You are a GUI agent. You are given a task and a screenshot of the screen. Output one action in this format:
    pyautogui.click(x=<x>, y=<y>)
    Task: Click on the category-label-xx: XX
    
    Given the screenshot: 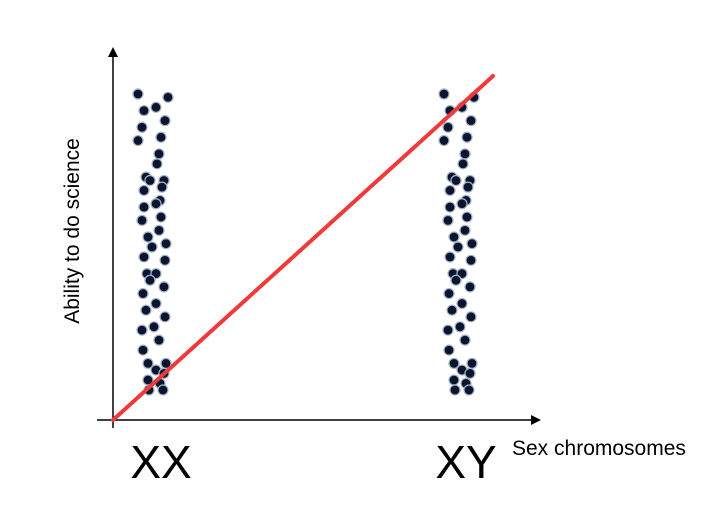 What is the action you would take?
    pyautogui.click(x=160, y=462)
    